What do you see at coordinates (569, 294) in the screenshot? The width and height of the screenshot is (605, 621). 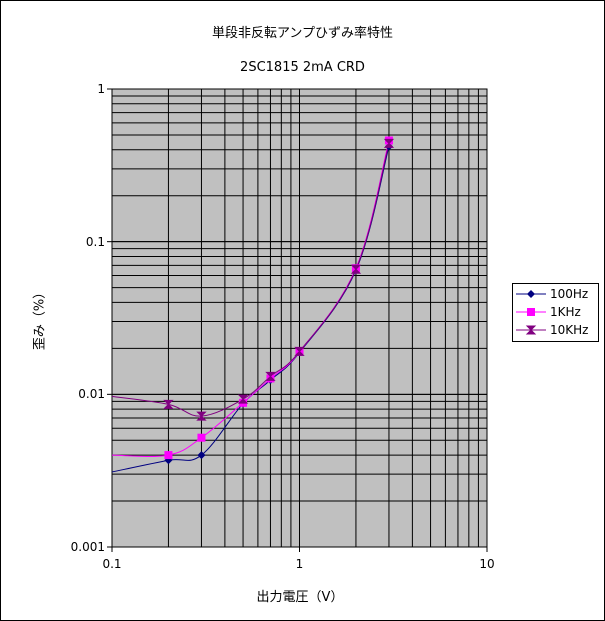 I see `legend-label: 100Hz` at bounding box center [569, 294].